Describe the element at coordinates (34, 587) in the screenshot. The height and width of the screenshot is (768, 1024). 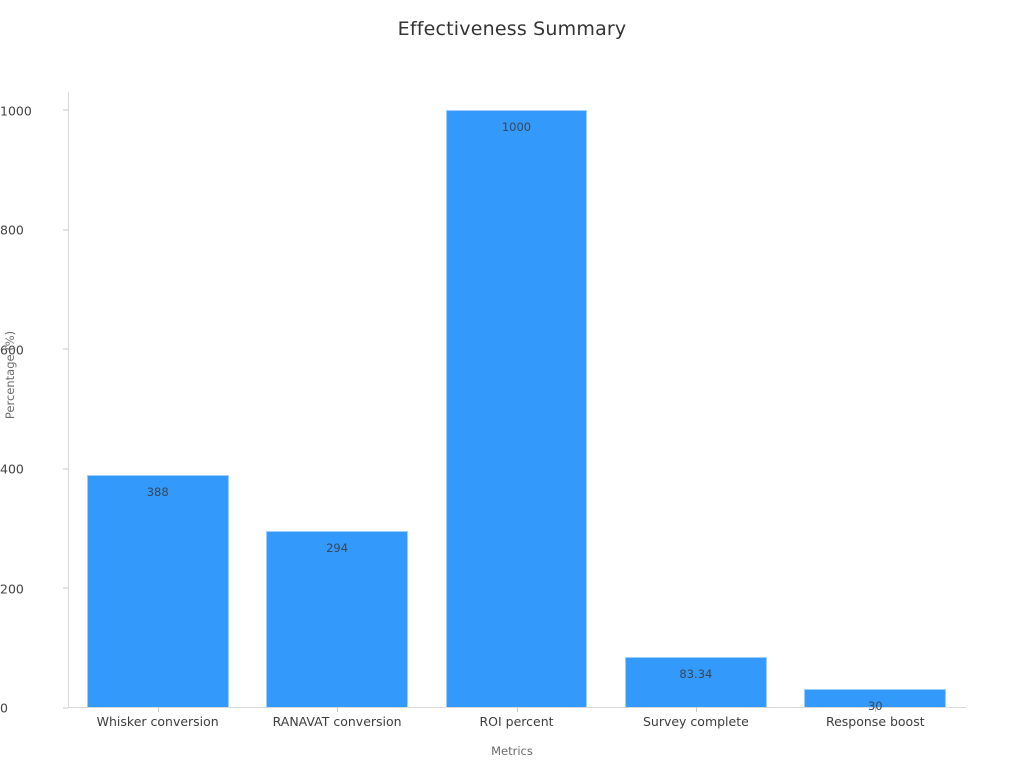
I see `y-axis-tick: 200` at that location.